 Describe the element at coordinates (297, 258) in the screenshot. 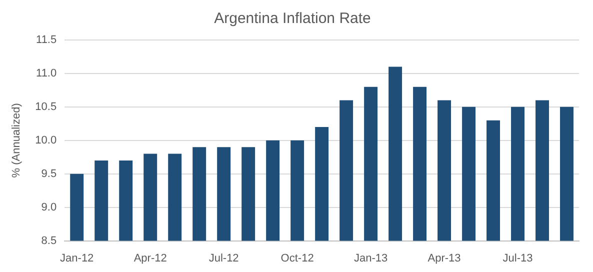

I see `x-tick-label: Oct-12` at that location.